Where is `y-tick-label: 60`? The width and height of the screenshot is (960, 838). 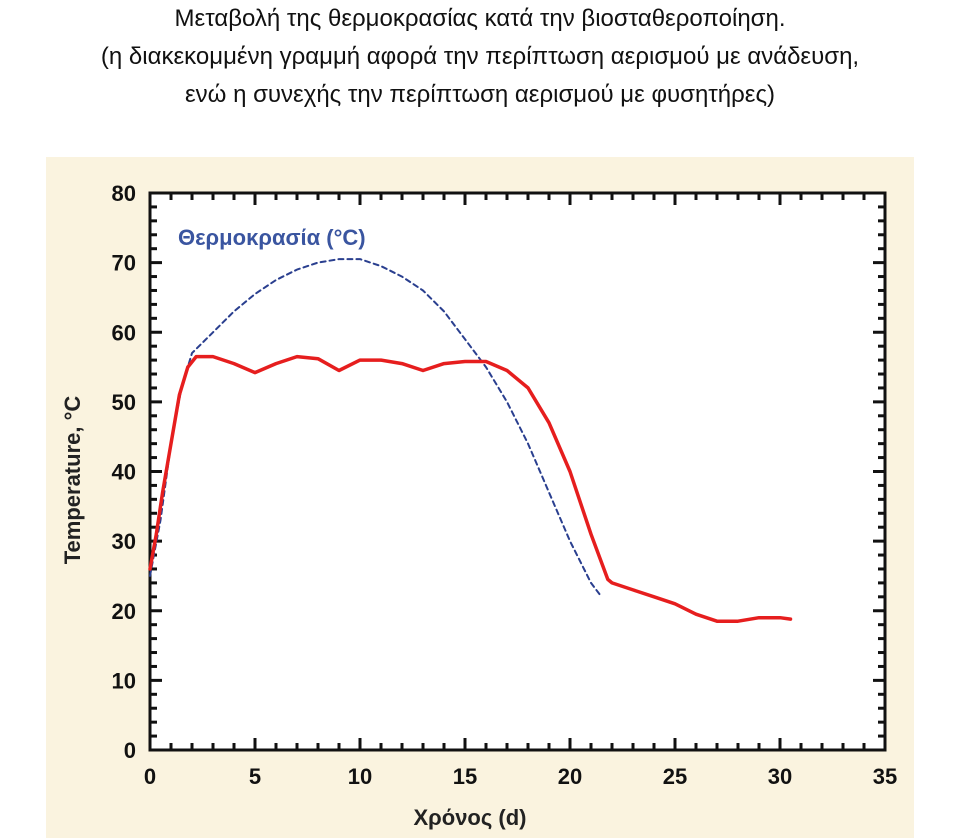
y-tick-label: 60 is located at coordinates (124, 332).